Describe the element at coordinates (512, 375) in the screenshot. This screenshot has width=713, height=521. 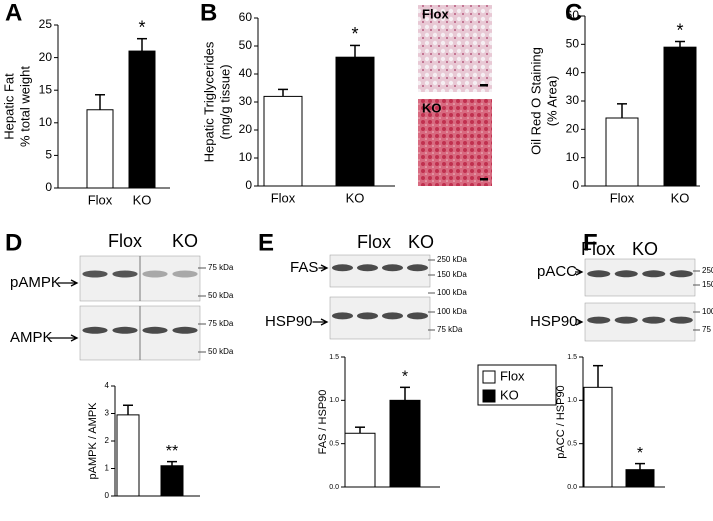
I see `legend-label: Flox` at that location.